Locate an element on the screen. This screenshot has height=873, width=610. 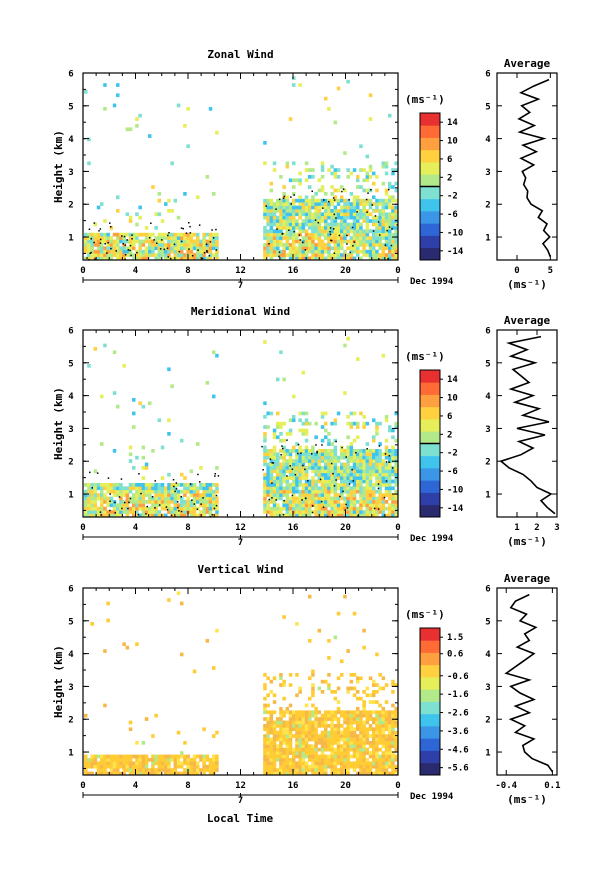
colorbar-tick-label: -14 is located at coordinates (455, 509).